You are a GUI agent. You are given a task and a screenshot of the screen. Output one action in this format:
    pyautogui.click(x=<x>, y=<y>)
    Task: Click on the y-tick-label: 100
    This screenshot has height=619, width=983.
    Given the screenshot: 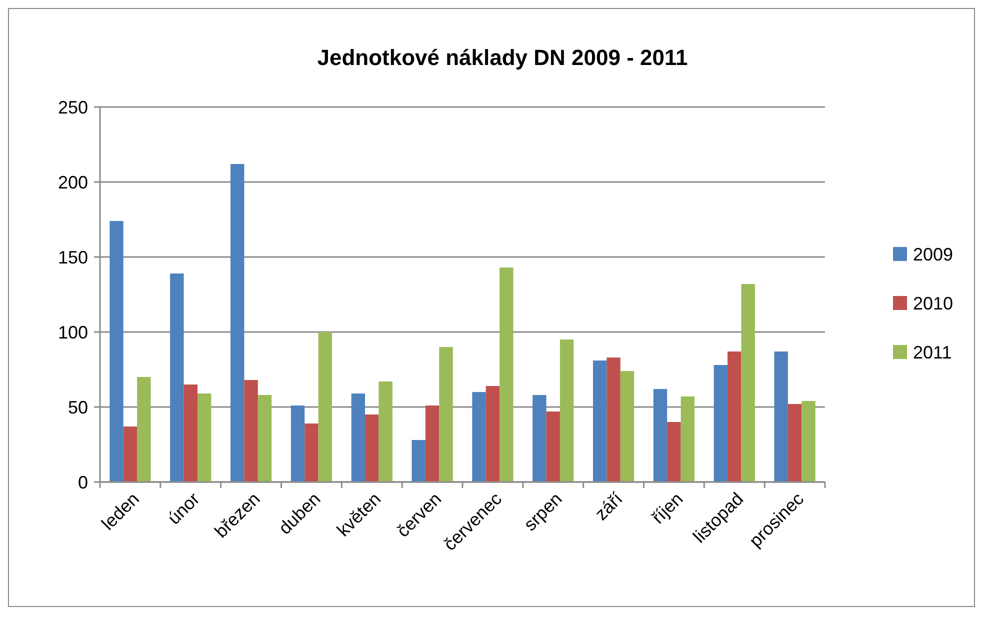 What is the action you would take?
    pyautogui.click(x=73, y=332)
    